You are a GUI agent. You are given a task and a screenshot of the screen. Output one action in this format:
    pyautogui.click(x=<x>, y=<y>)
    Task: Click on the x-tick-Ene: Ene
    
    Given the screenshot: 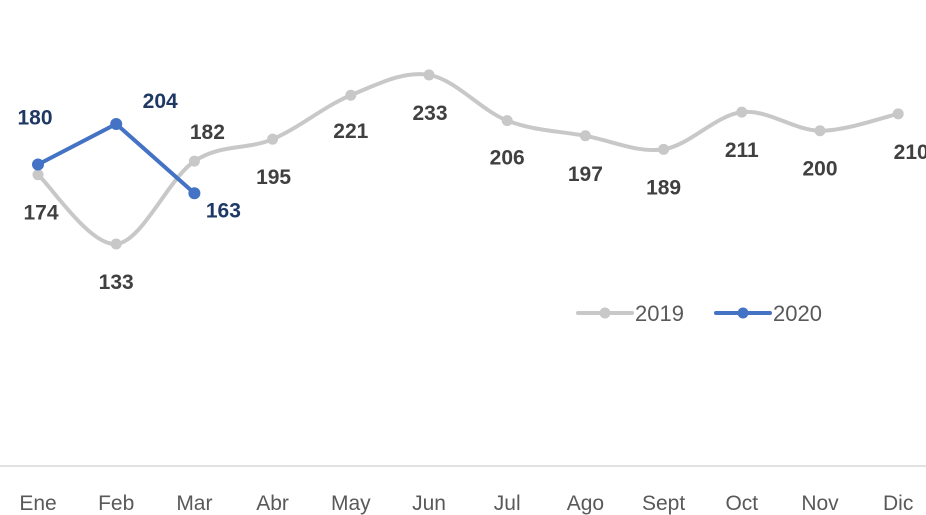 What is the action you would take?
    pyautogui.click(x=37, y=503)
    